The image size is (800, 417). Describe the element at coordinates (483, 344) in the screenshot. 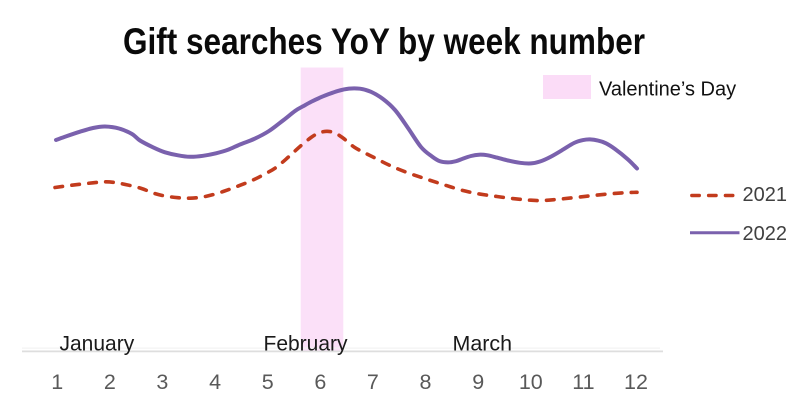

I see `svg-text: March` at that location.